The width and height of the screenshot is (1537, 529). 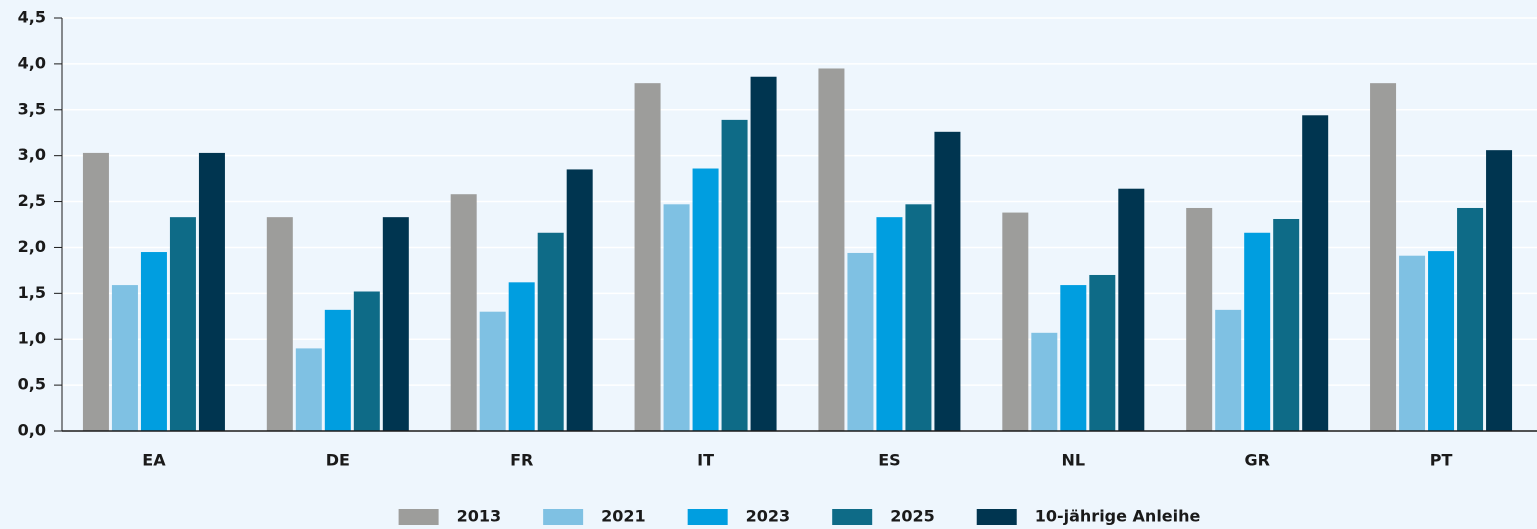 What do you see at coordinates (889, 460) in the screenshot?
I see `x-tick-label: ES` at bounding box center [889, 460].